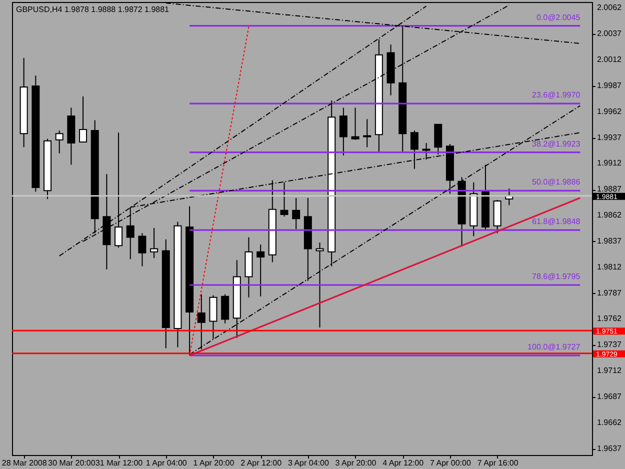  I want to click on x-tick-label: 31 Mar 12:00, so click(119, 463).